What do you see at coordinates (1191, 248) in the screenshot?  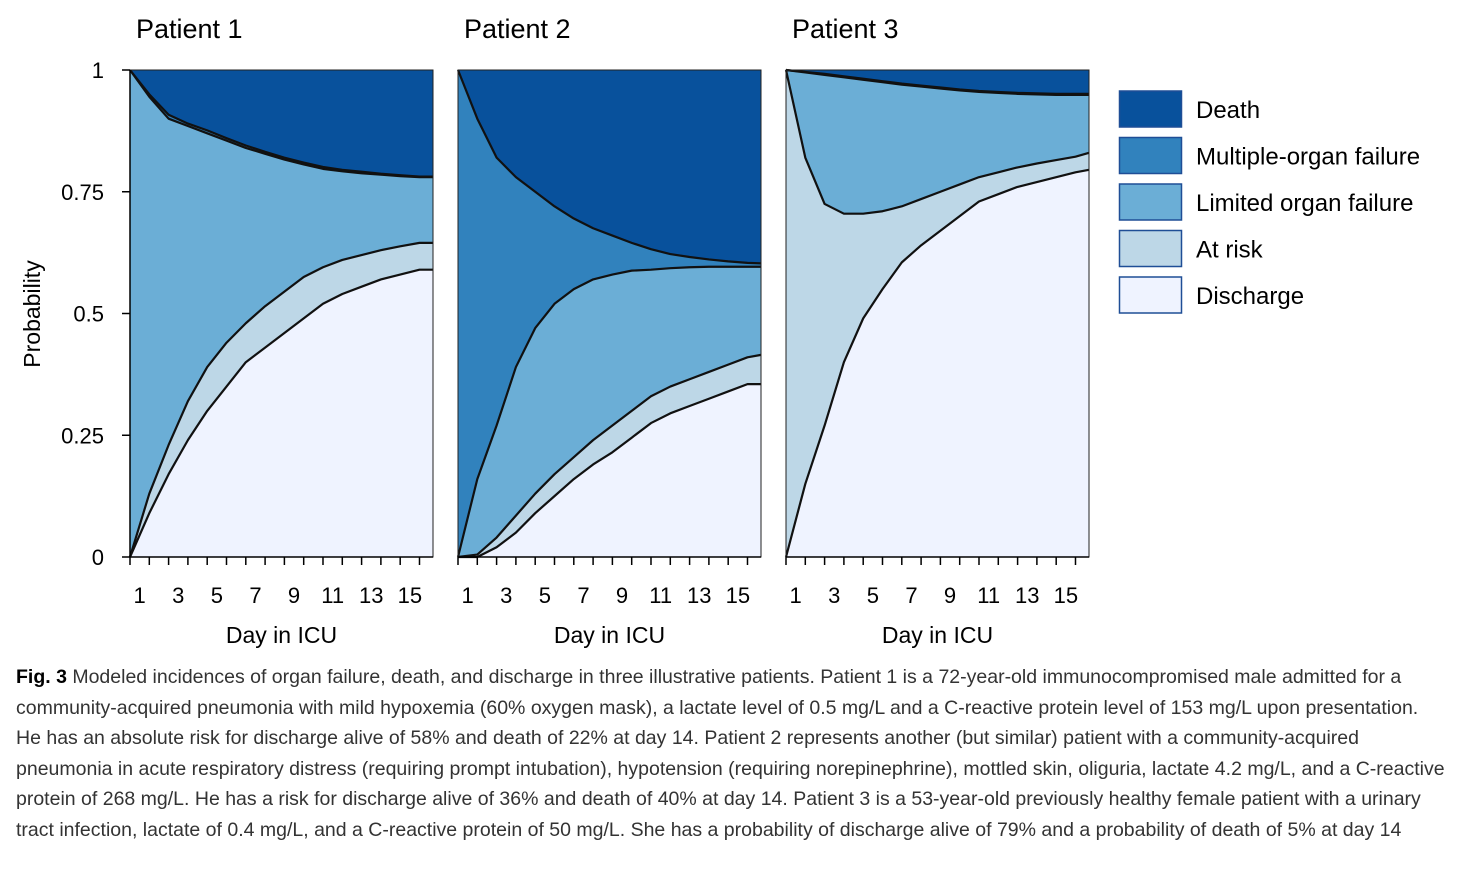 I see `legend-item-at-risk: At risk` at bounding box center [1191, 248].